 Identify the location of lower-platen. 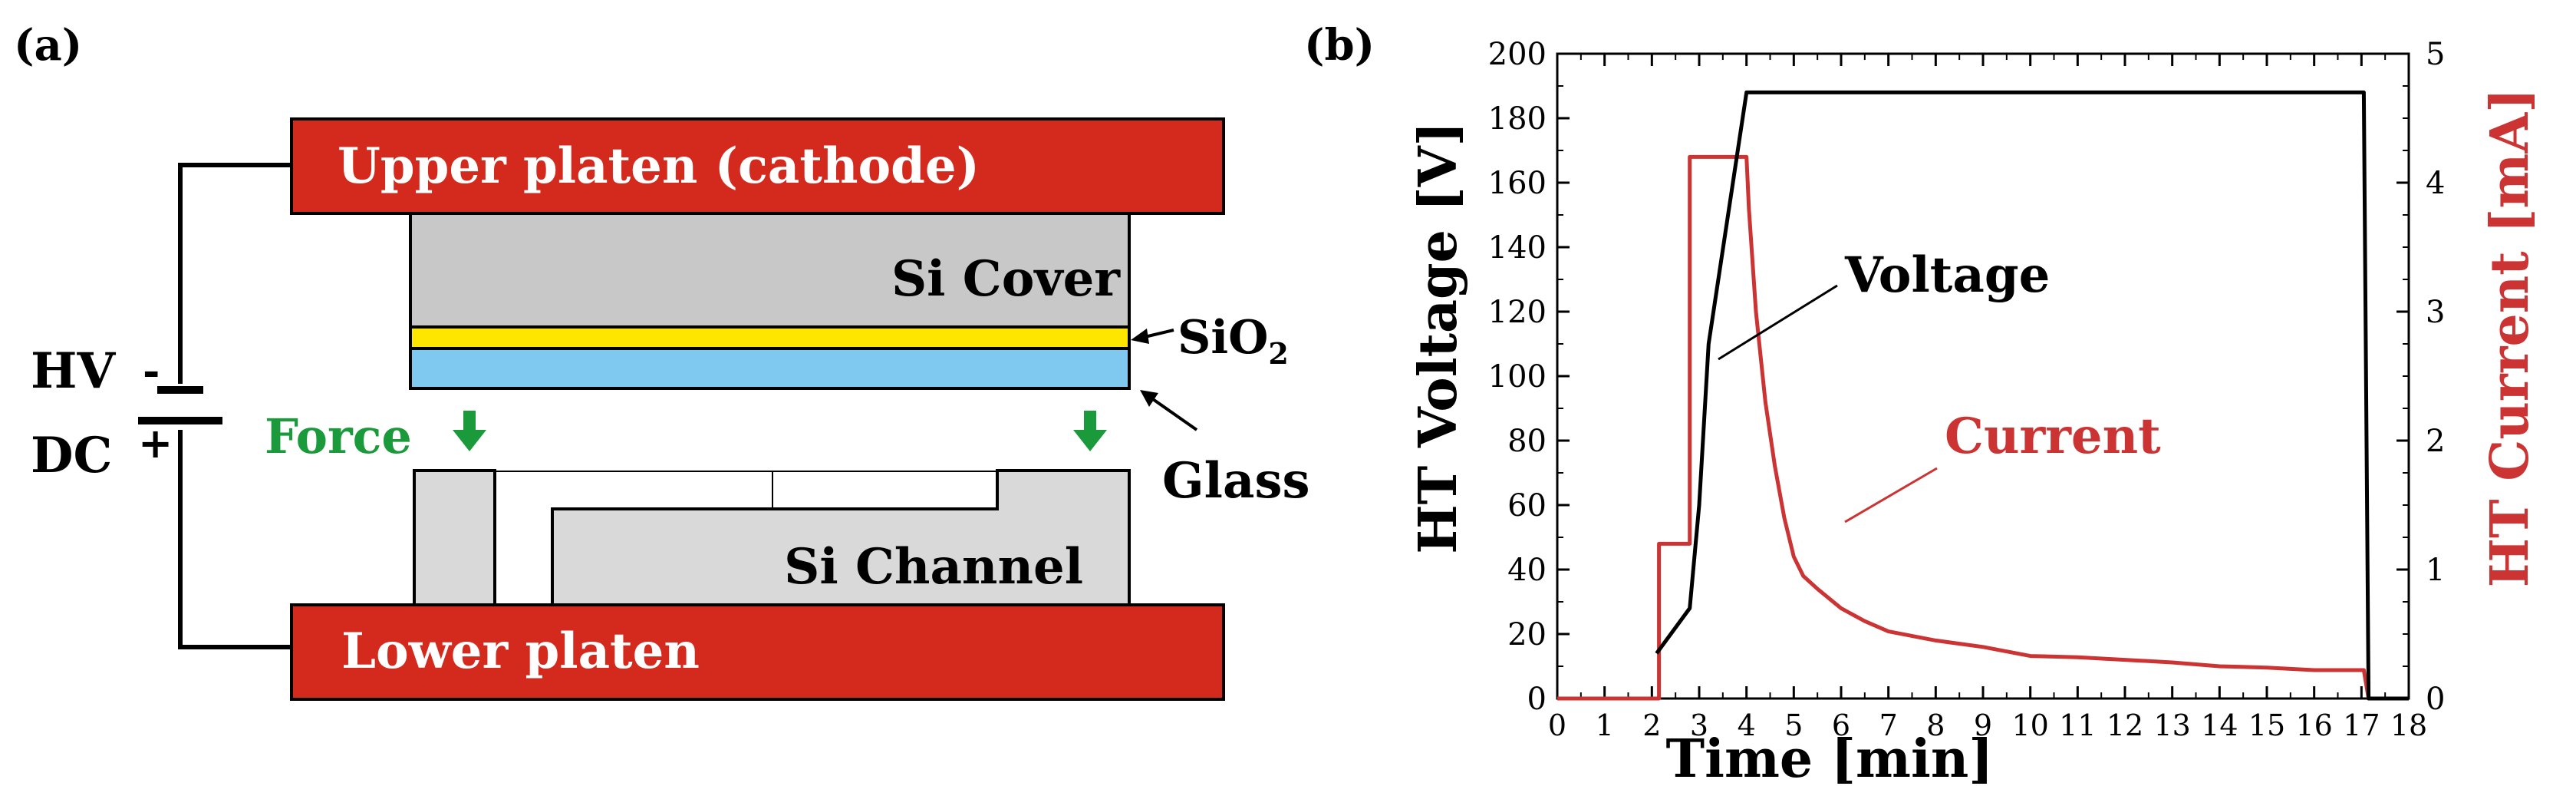
(757, 652).